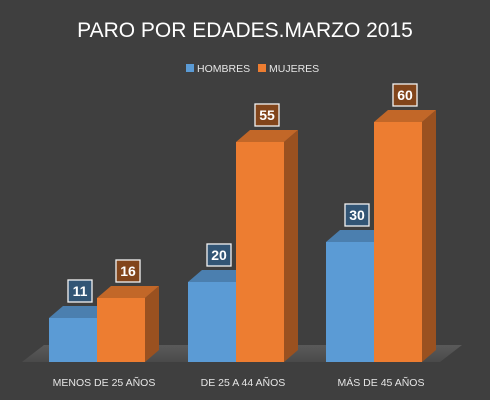 Image resolution: width=490 pixels, height=400 pixels. I want to click on svg-text: 20, so click(219, 255).